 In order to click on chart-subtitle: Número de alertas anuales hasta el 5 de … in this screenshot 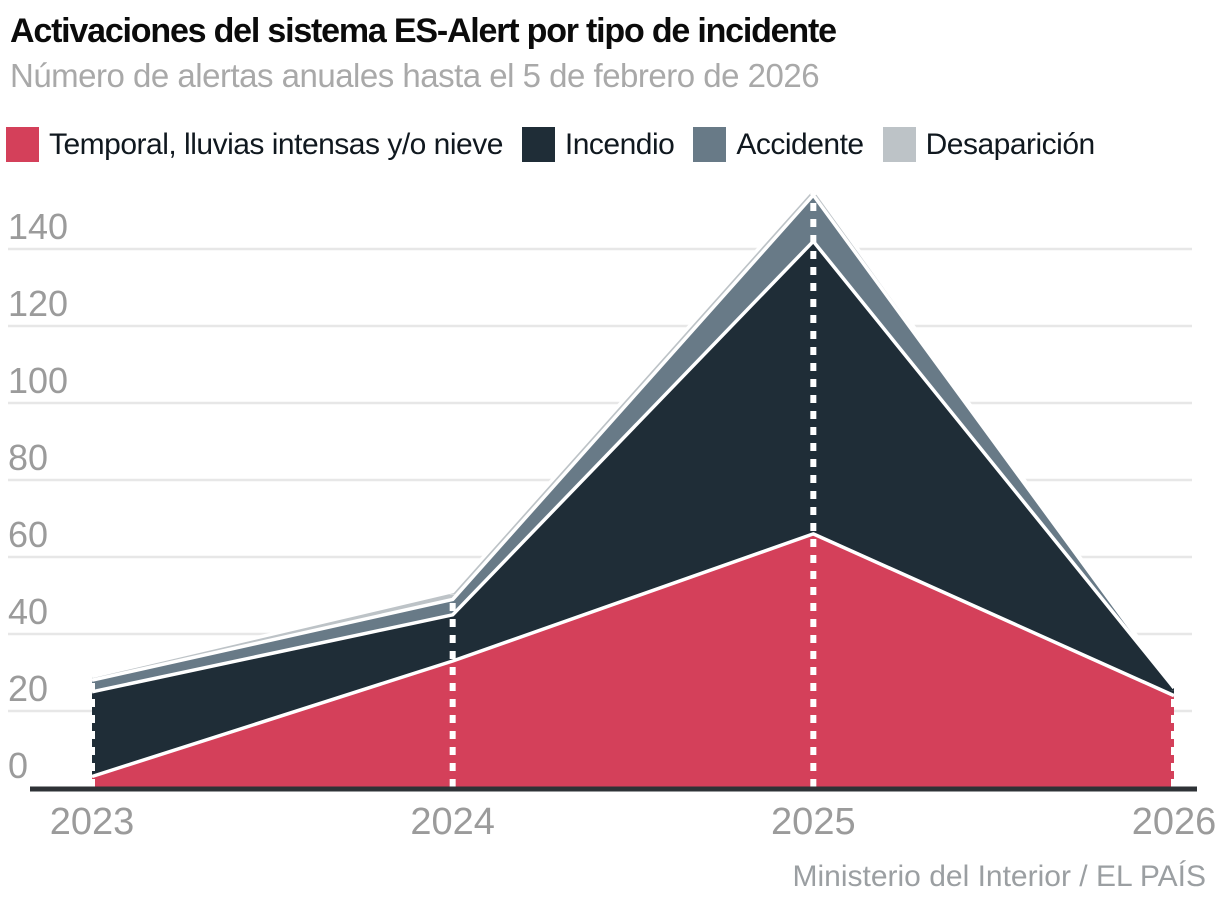, I will do `click(415, 75)`.